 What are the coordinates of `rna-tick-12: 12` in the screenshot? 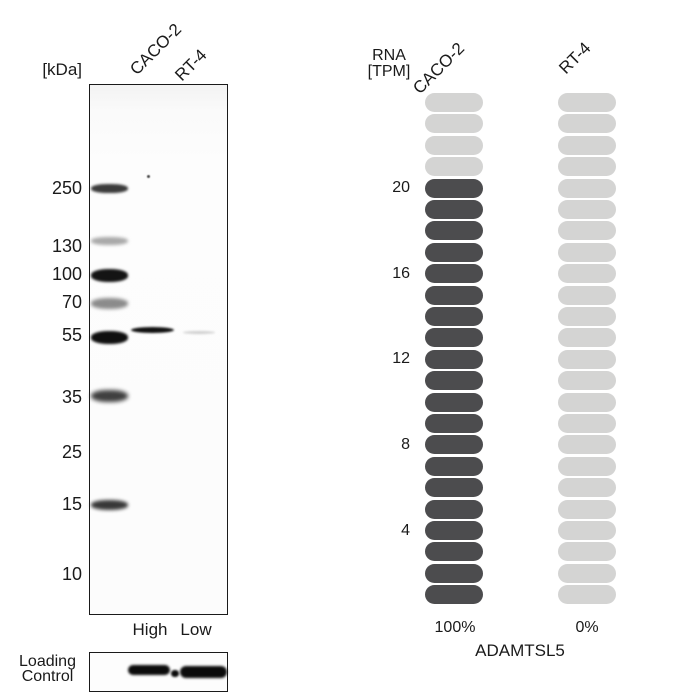 It's located at (401, 359).